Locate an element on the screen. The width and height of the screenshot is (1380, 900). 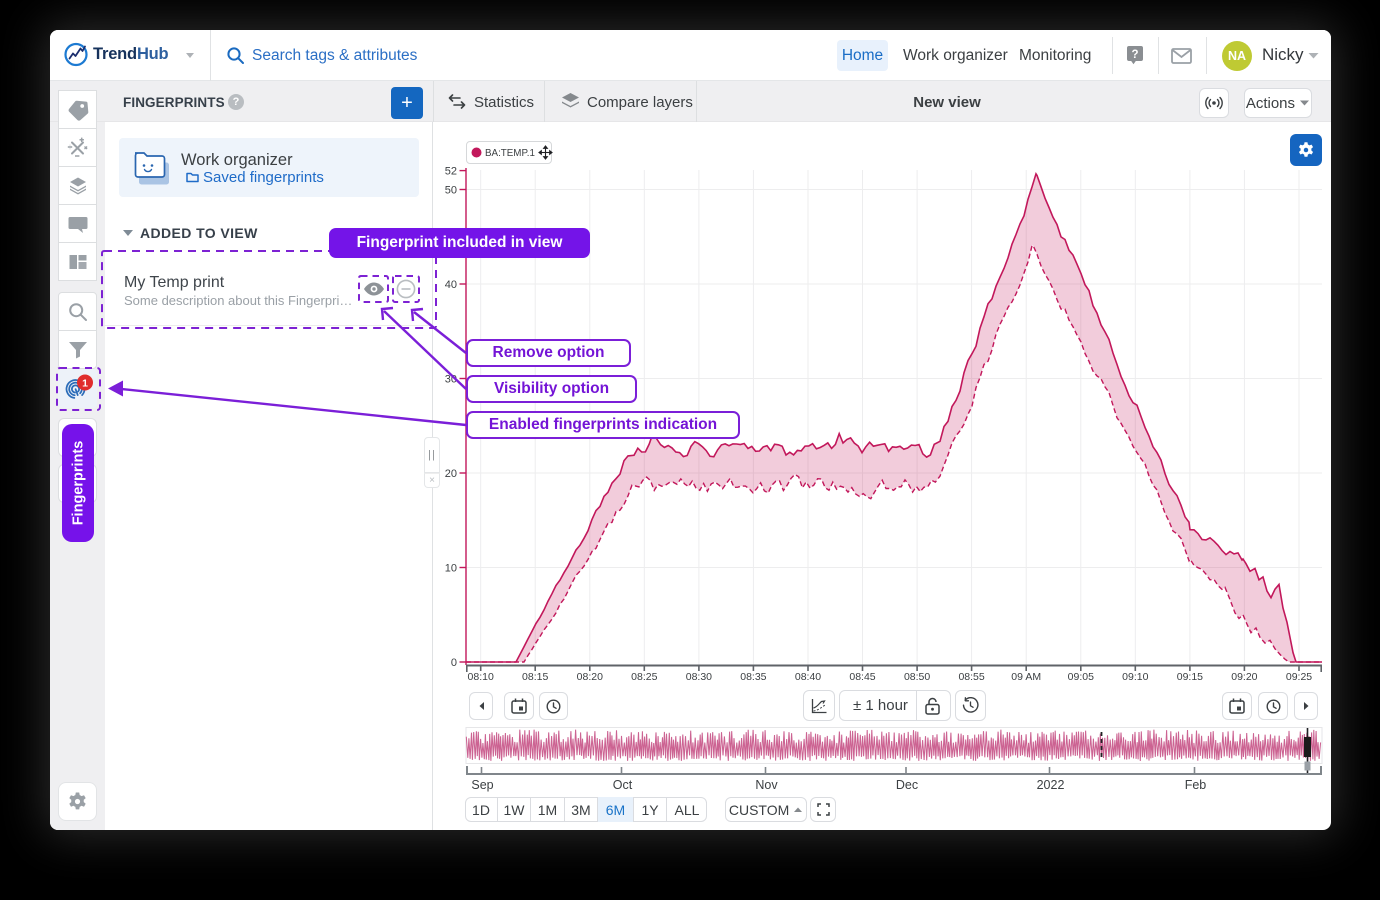
svg-text: 08:35 is located at coordinates (753, 677).